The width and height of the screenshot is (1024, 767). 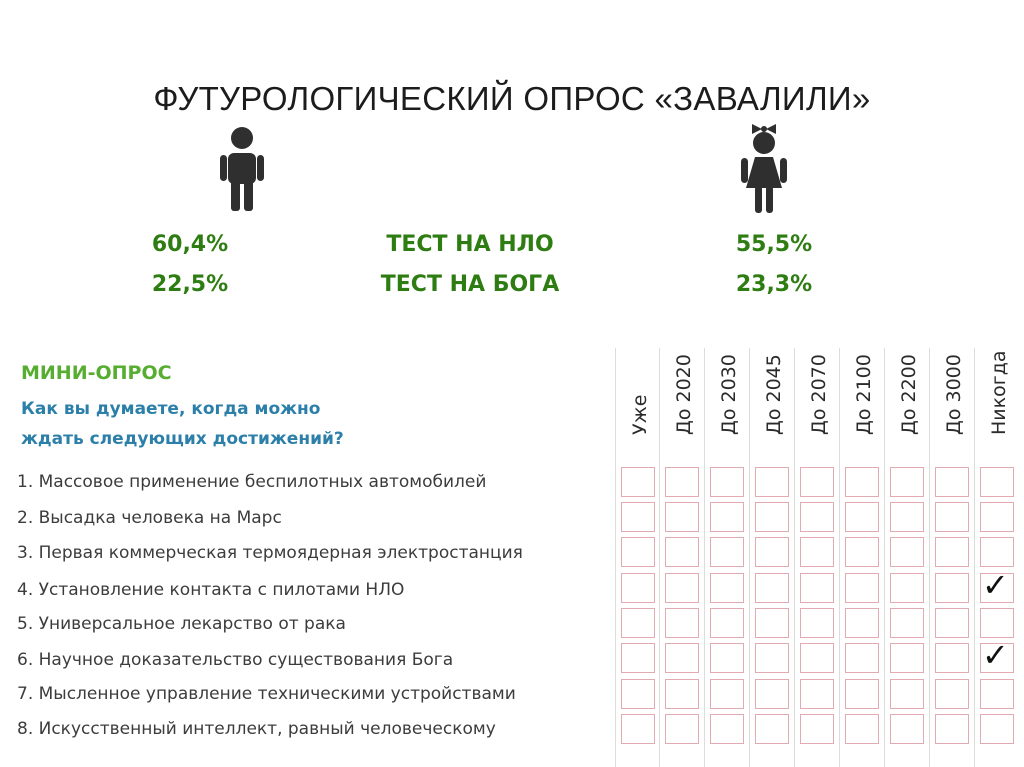 What do you see at coordinates (640, 414) in the screenshot?
I see `column-header-label: Уже` at bounding box center [640, 414].